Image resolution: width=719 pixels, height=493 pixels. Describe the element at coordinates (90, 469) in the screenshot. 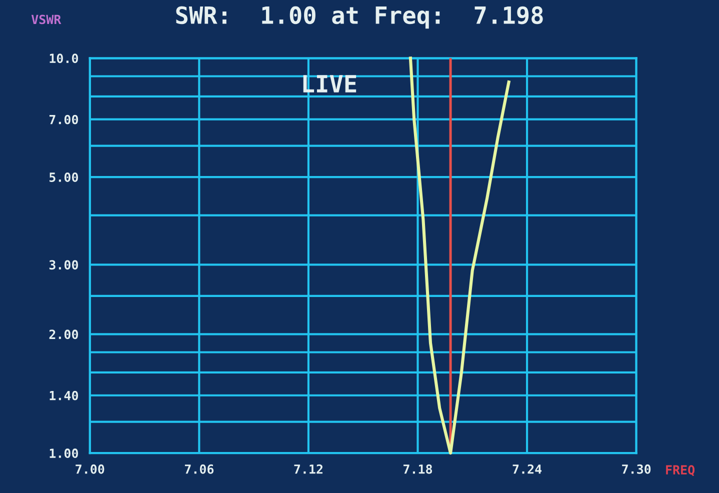

I see `x-tick-label: 7.00` at that location.